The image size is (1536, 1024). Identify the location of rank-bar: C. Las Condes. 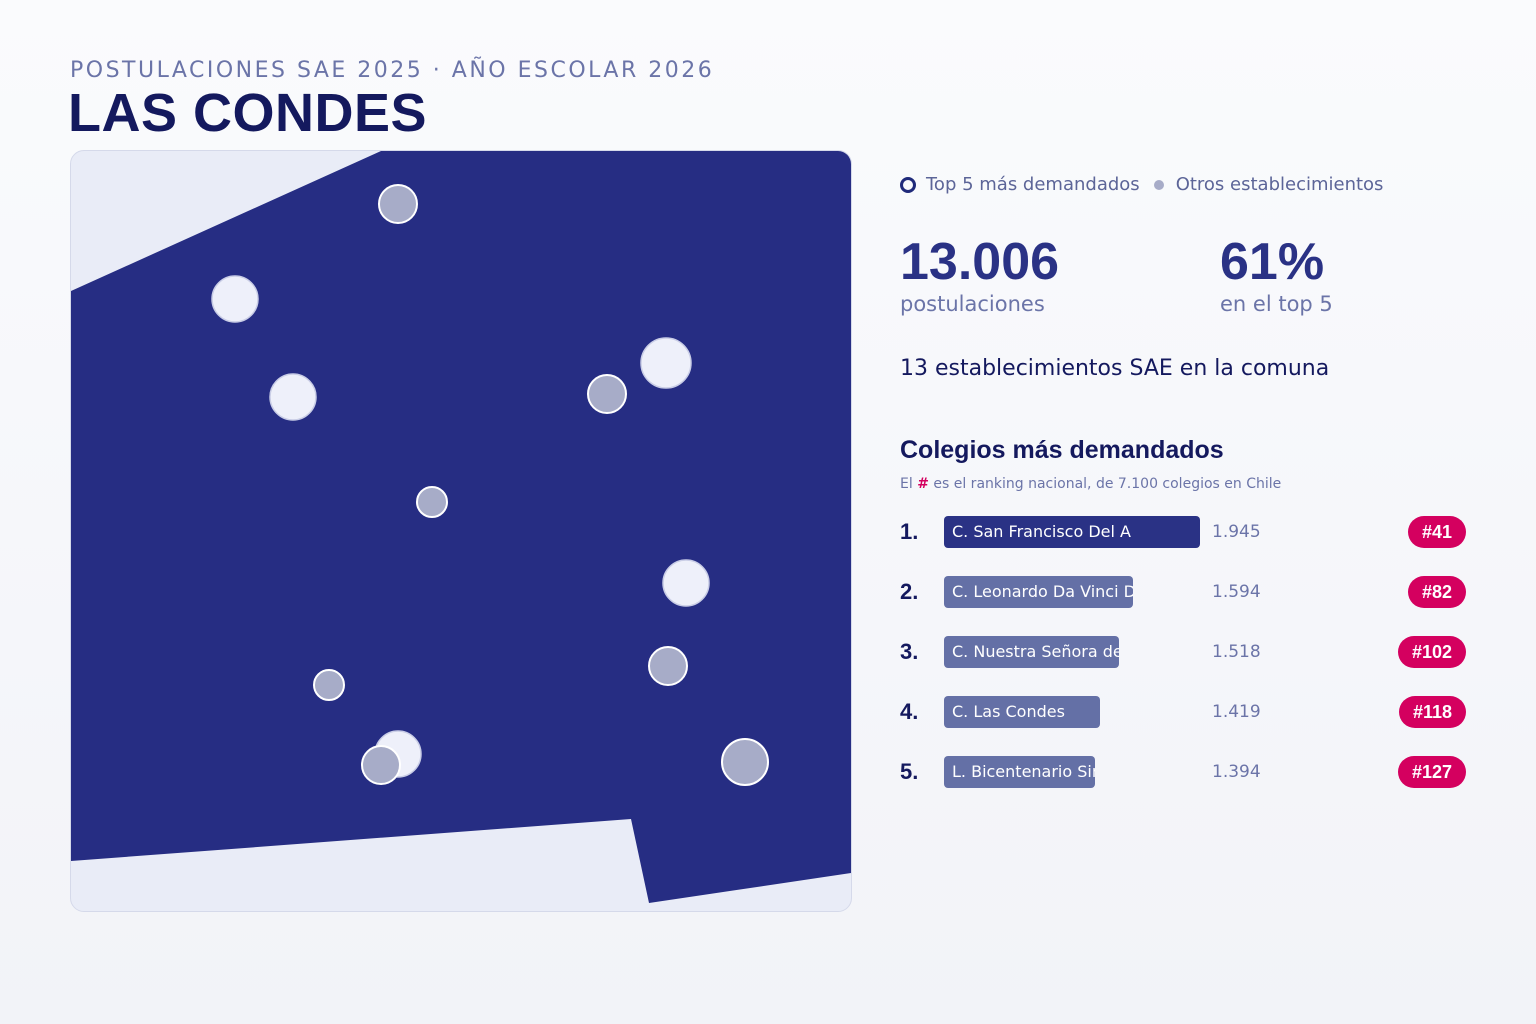
(1022, 712).